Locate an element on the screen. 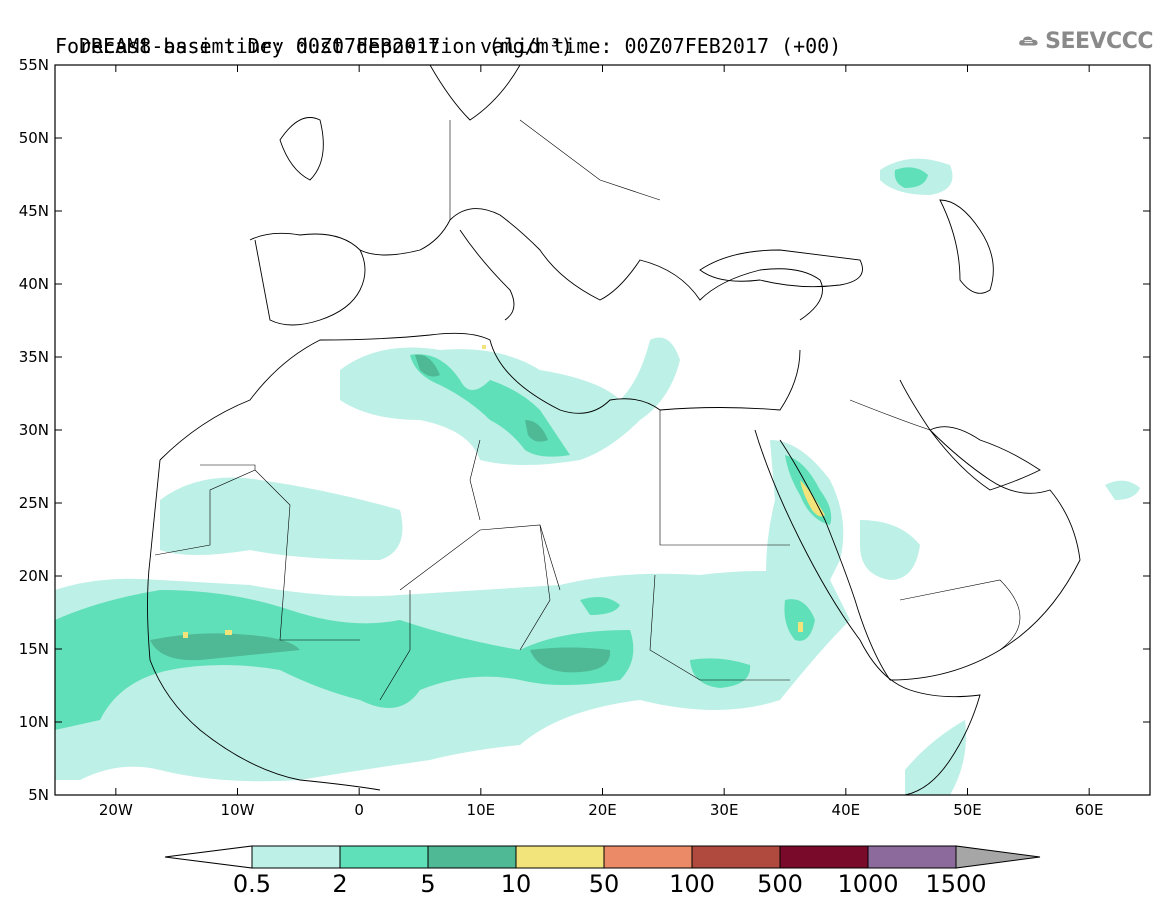 This screenshot has height=907, width=1165. dust-area-somalia is located at coordinates (935, 757).